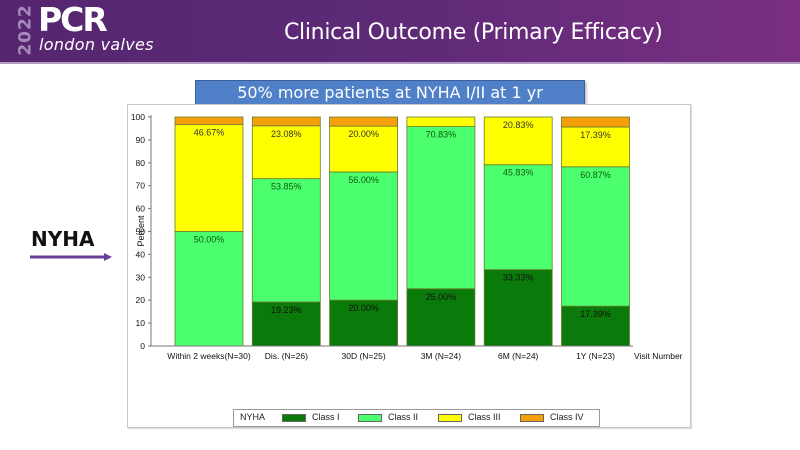 The image size is (800, 450). Describe the element at coordinates (63, 239) in the screenshot. I see `nyha-side-label: NYHA` at that location.